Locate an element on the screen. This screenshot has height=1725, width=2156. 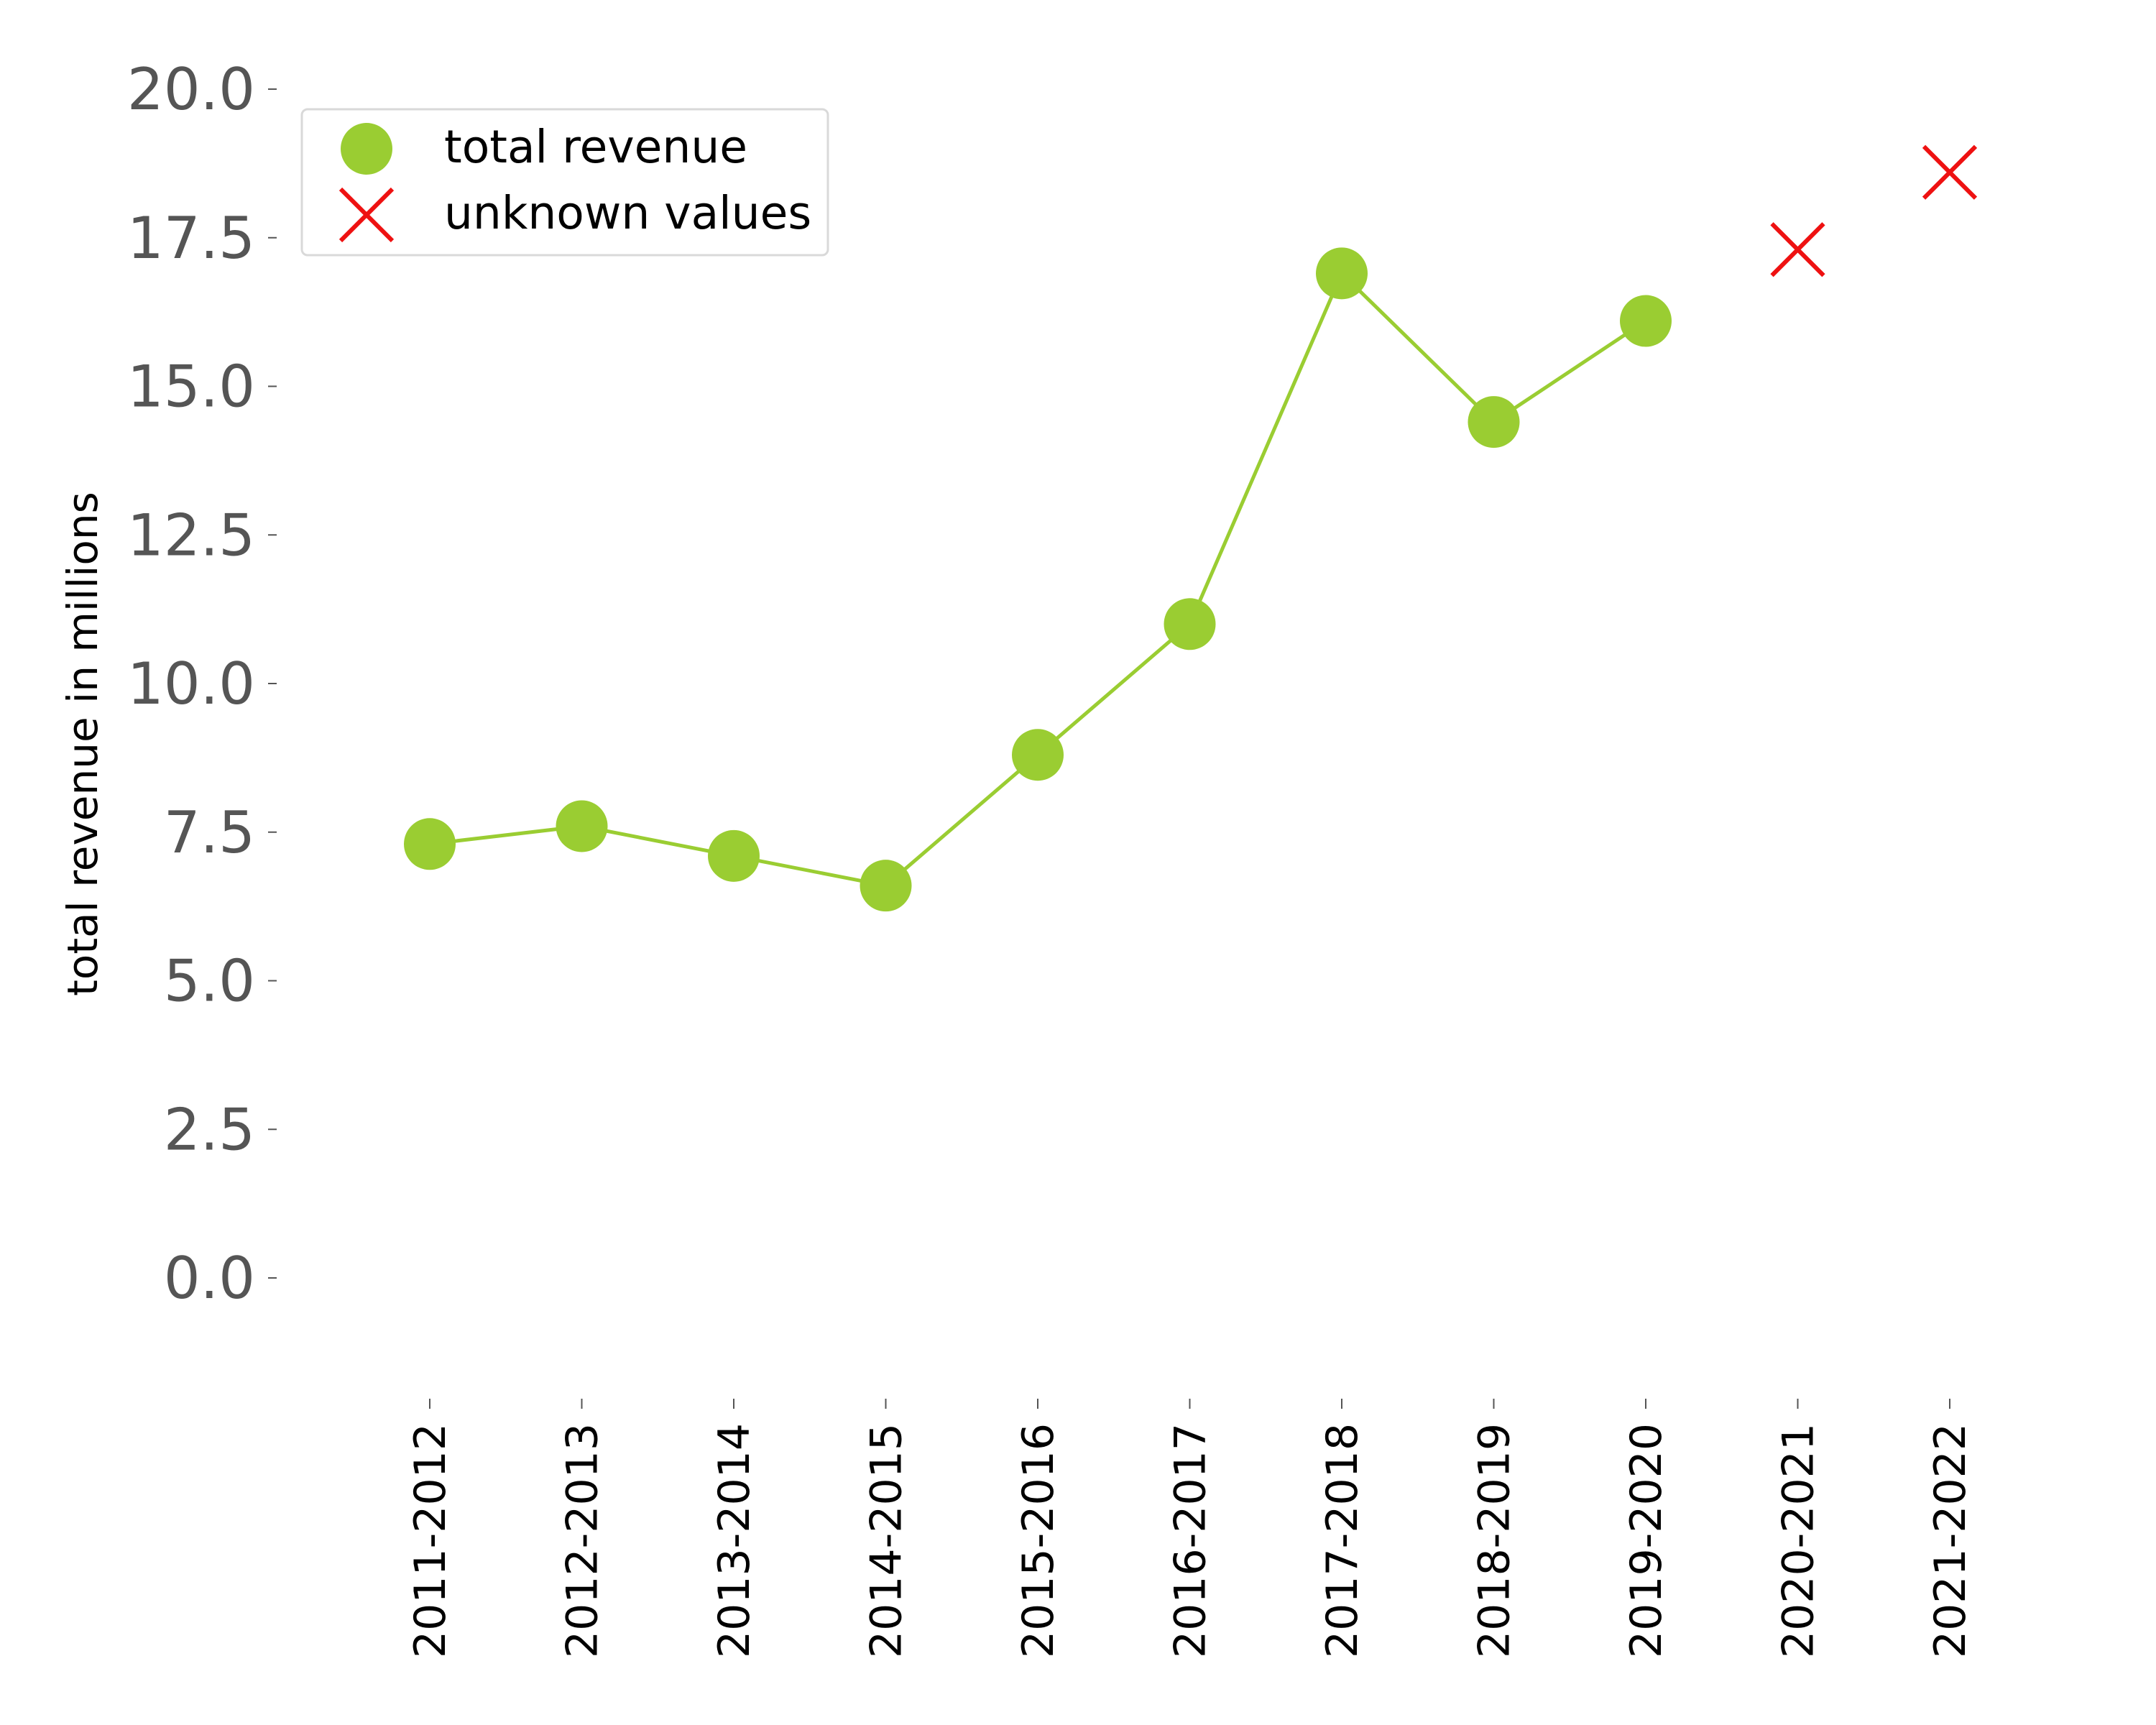
data-point-total-revenue-2014-2015 is located at coordinates (886, 886).